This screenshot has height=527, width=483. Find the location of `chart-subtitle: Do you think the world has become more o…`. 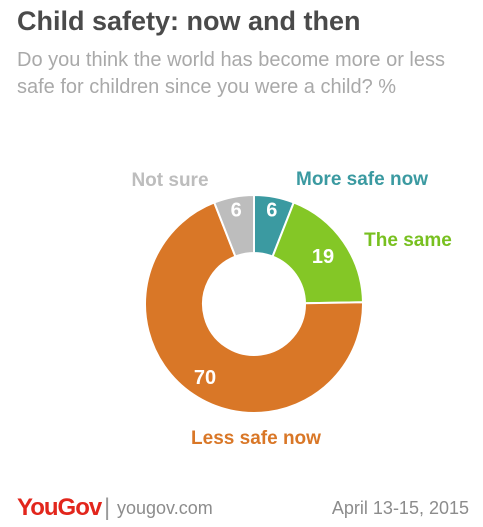

chart-subtitle: Do you think the world has become more o… is located at coordinates (231, 73).